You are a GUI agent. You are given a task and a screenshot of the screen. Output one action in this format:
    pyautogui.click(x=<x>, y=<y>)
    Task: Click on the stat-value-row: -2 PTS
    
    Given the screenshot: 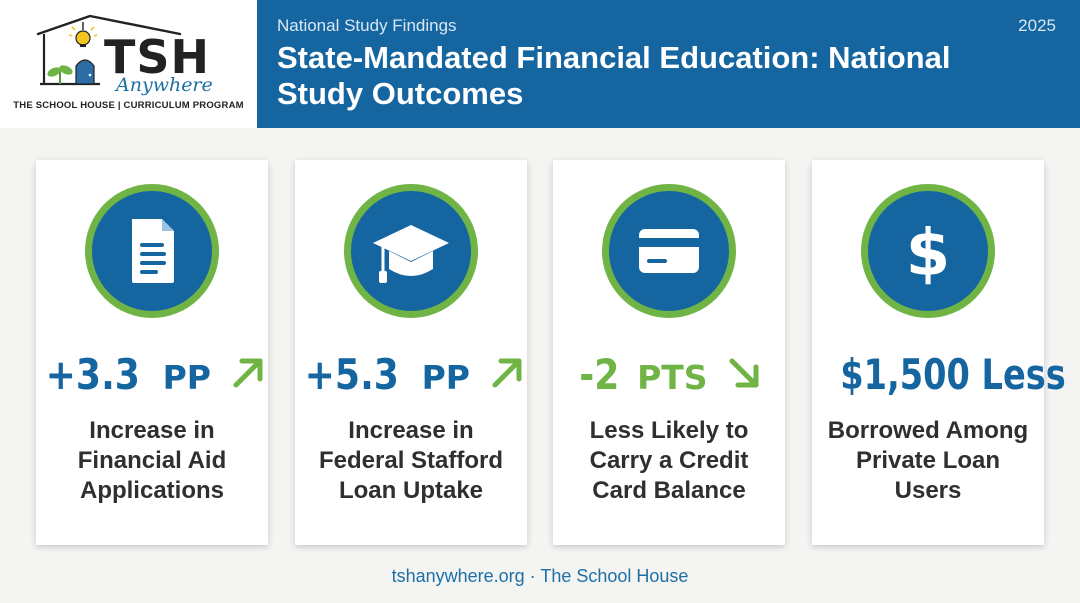 What is the action you would take?
    pyautogui.click(x=669, y=376)
    